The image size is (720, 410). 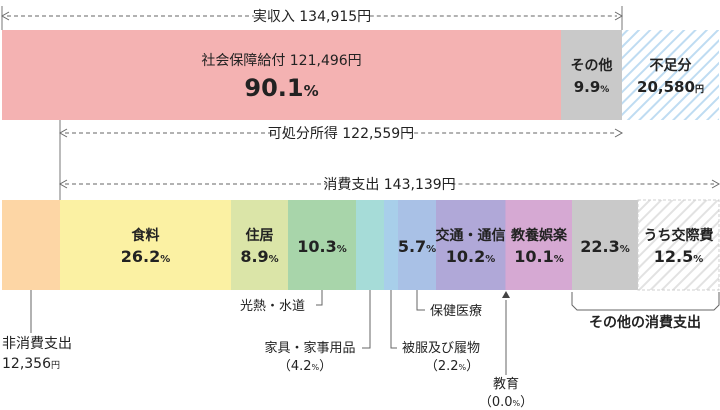 I want to click on consumption-bar-clothing, so click(x=391, y=245).